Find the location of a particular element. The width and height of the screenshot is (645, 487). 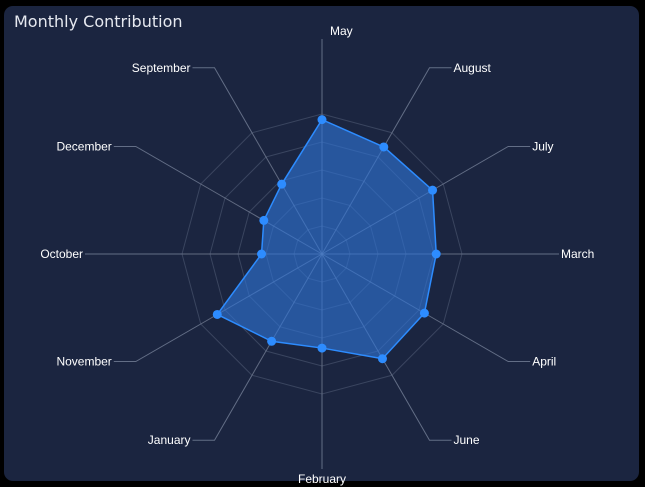

category-label: August is located at coordinates (473, 68).